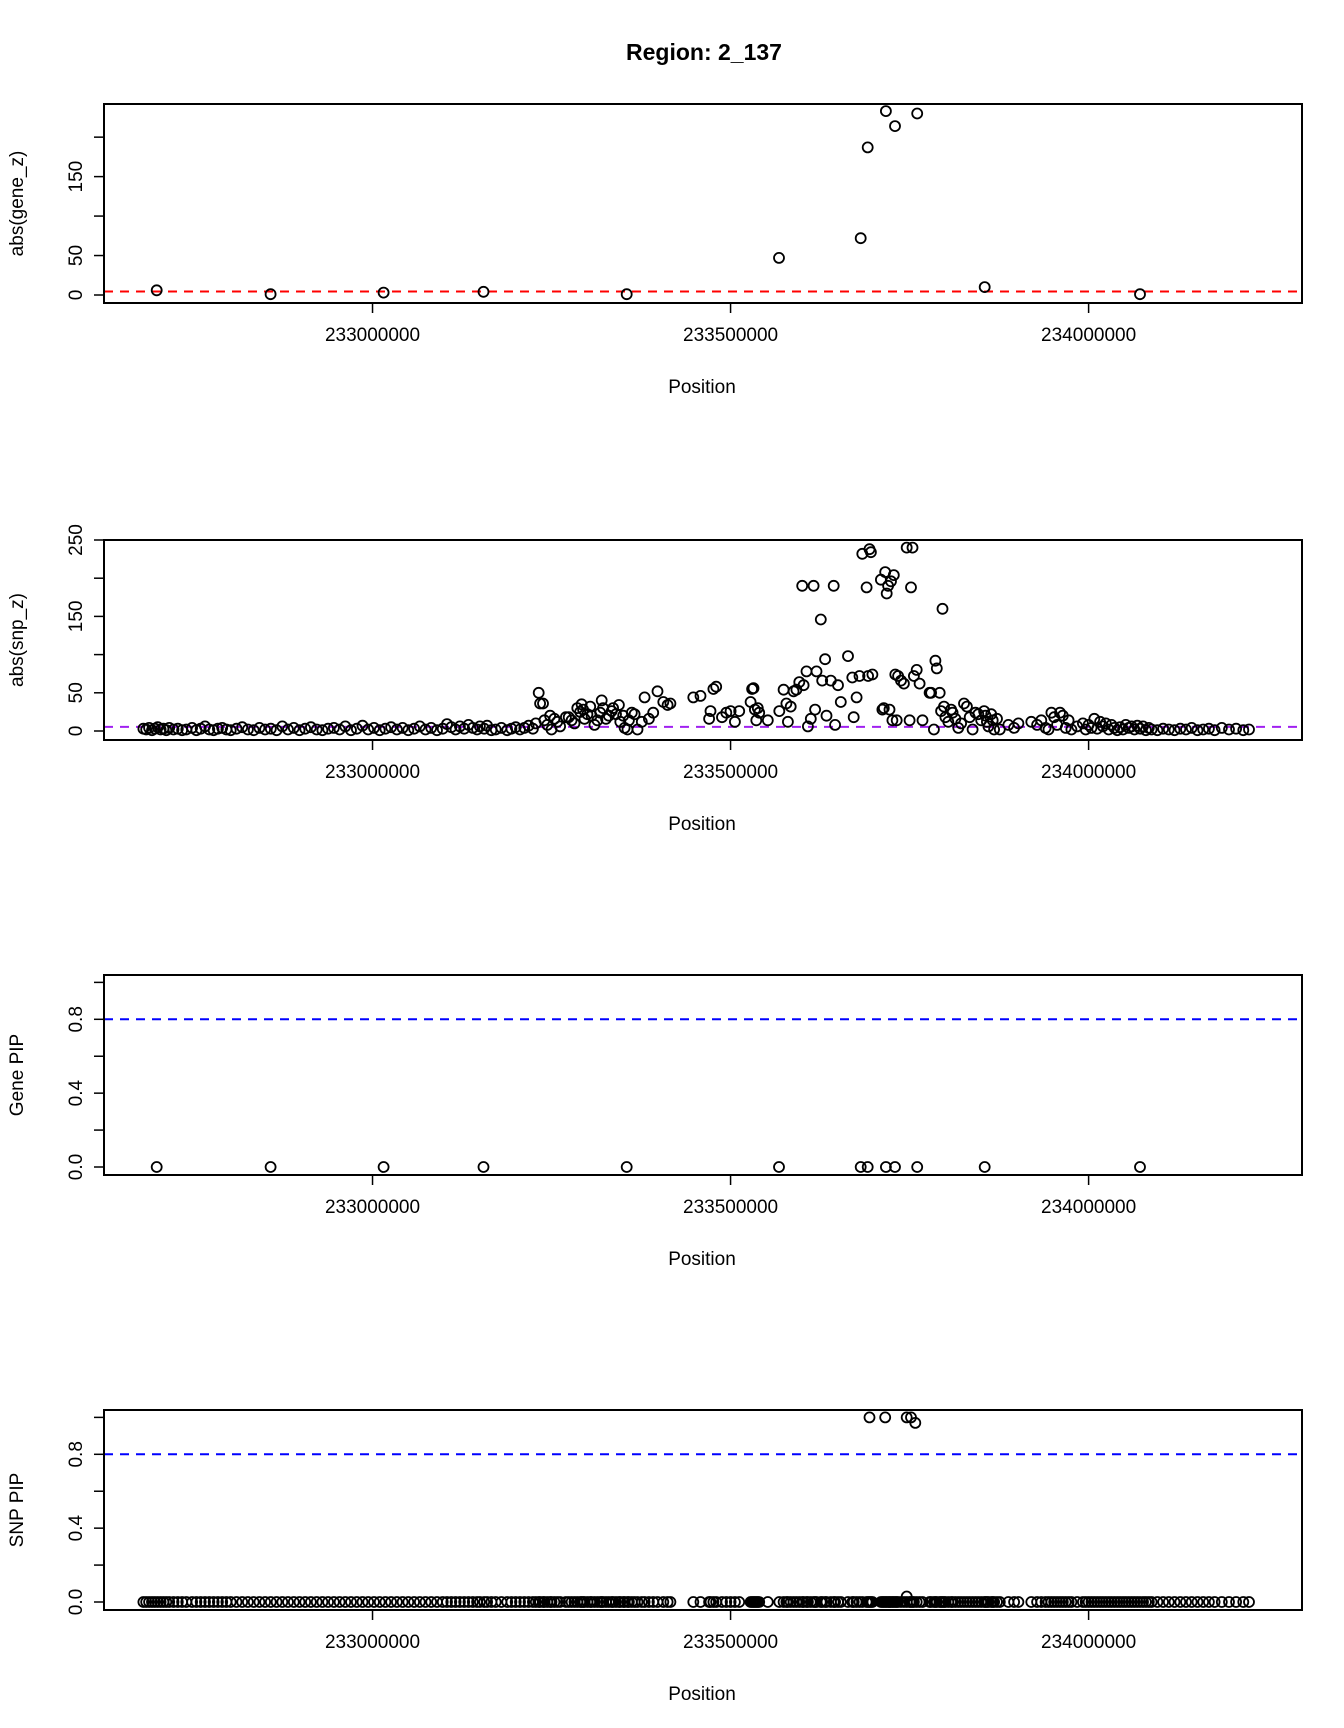 This screenshot has height=1728, width=1344. What do you see at coordinates (76, 1528) in the screenshot?
I see `y-tick-label: 0.4` at bounding box center [76, 1528].